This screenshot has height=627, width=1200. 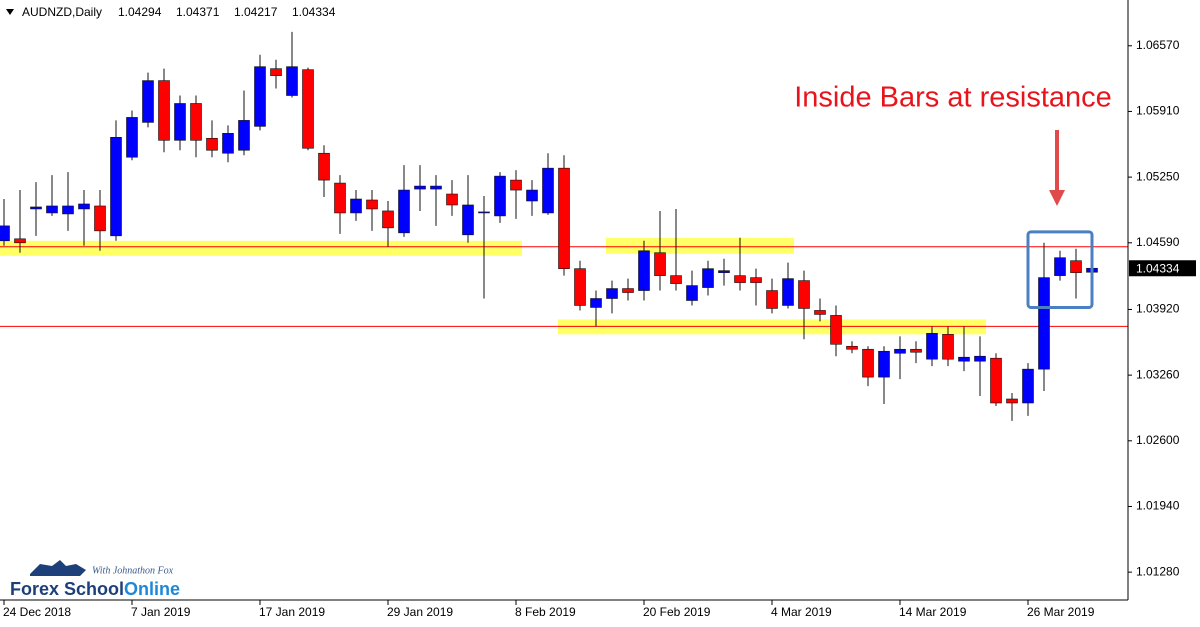 What do you see at coordinates (1158, 176) in the screenshot?
I see `y-tick-label: 1.05250` at bounding box center [1158, 176].